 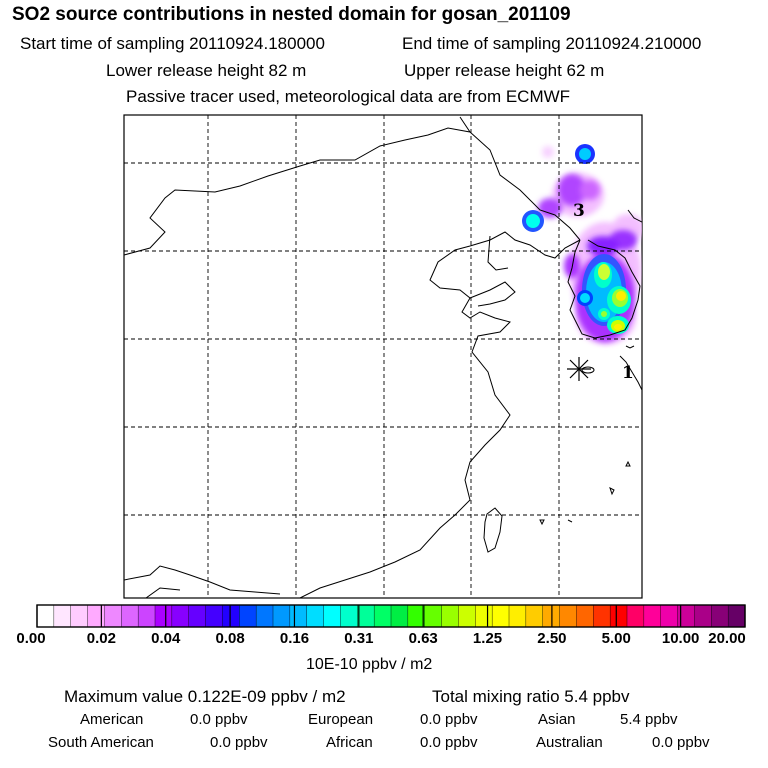 What do you see at coordinates (616, 638) in the screenshot?
I see `color-bar-tick-label: 5.00` at bounding box center [616, 638].